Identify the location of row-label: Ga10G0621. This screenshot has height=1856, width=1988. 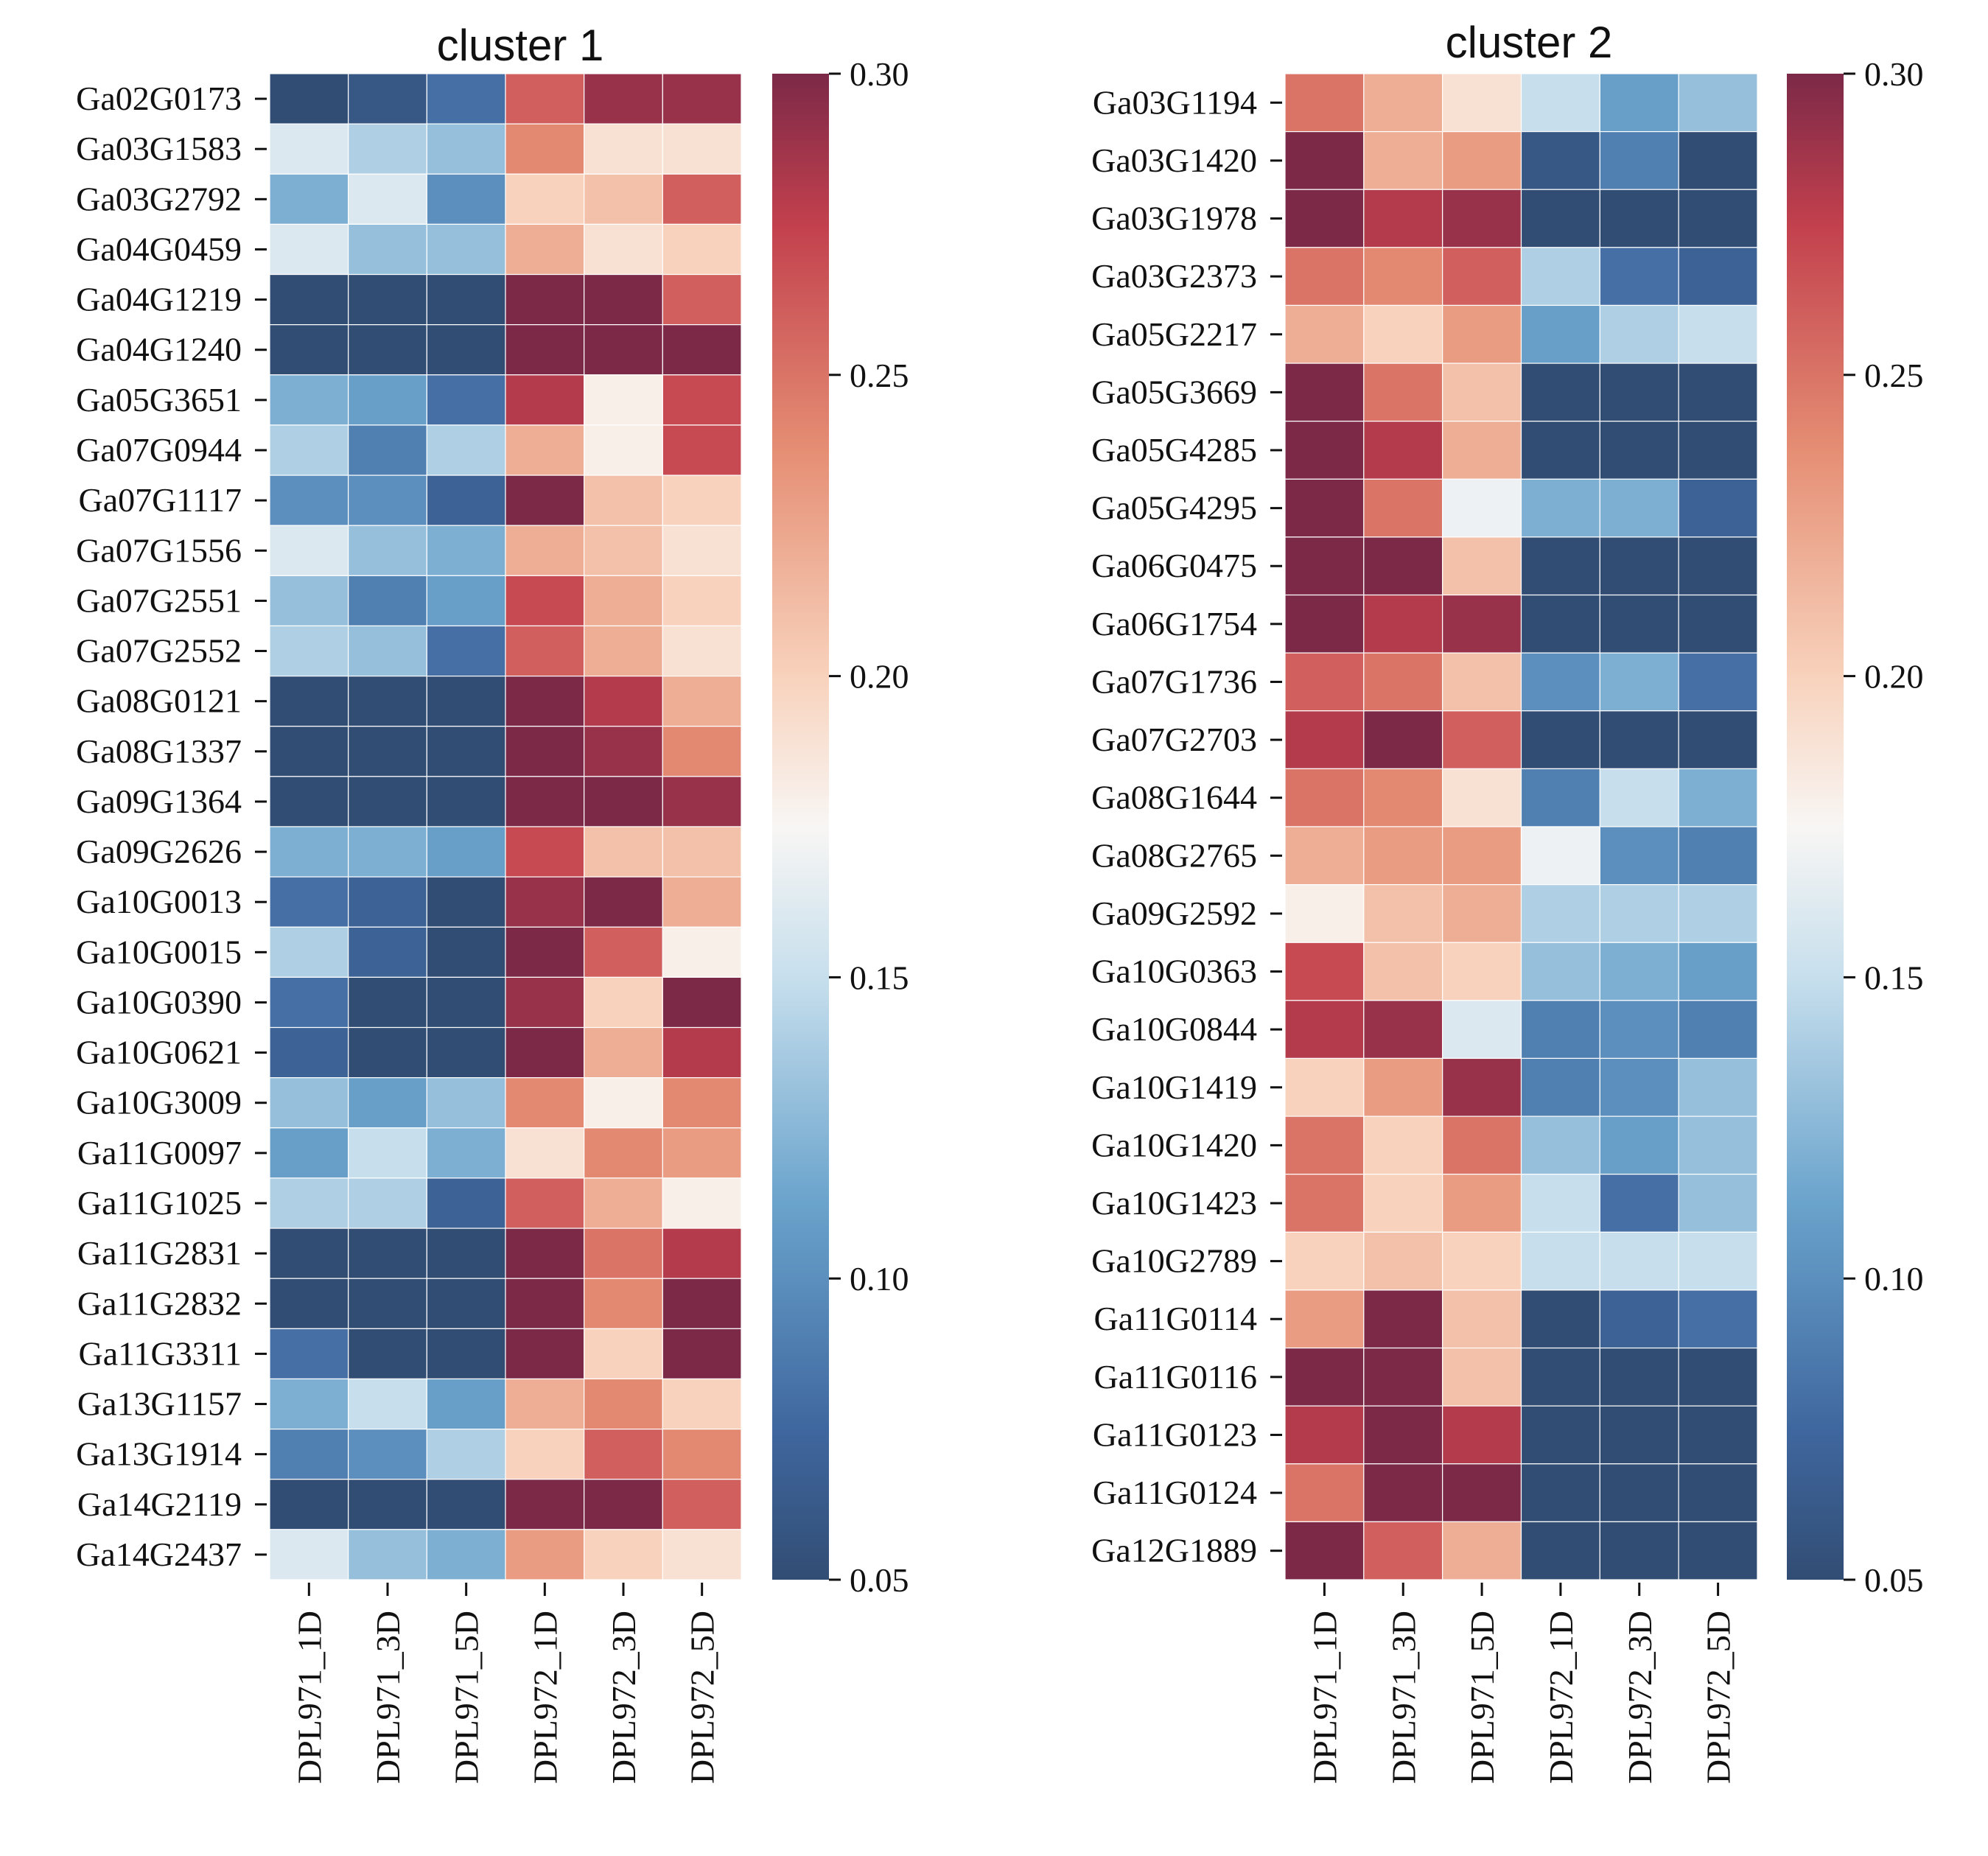
(159, 1052).